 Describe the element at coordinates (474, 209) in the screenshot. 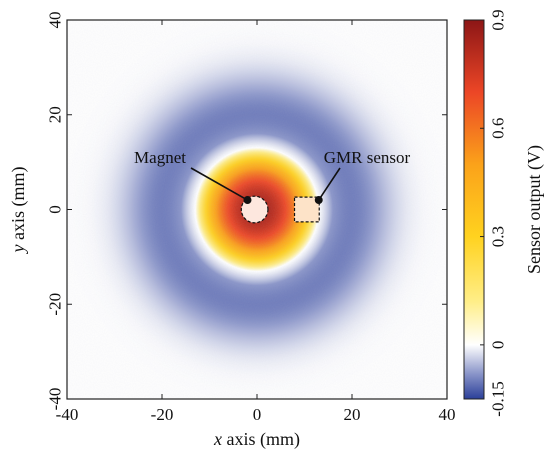

I see `colorbar-gradient` at that location.